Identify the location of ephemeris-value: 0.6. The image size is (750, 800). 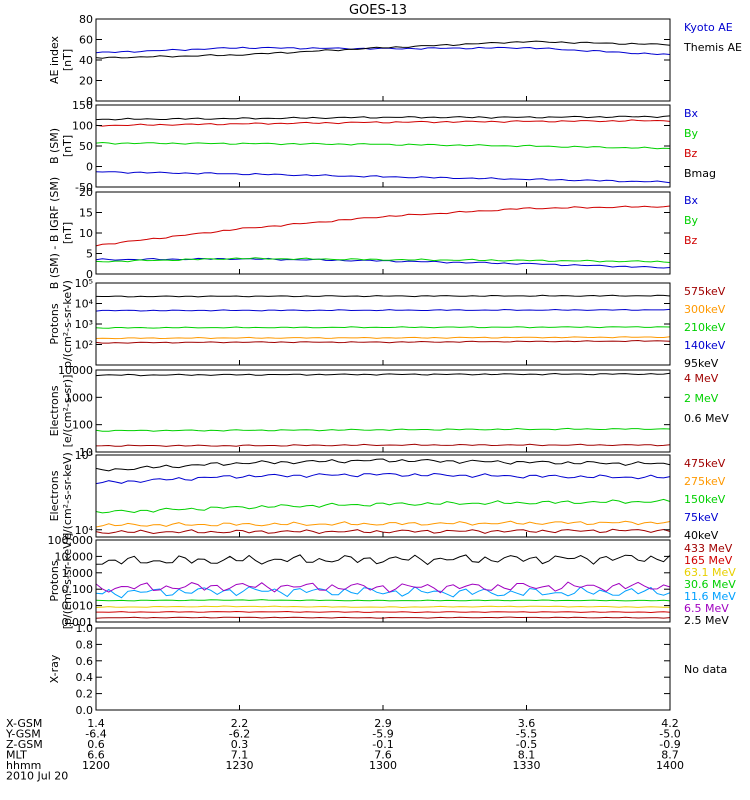
(96, 744).